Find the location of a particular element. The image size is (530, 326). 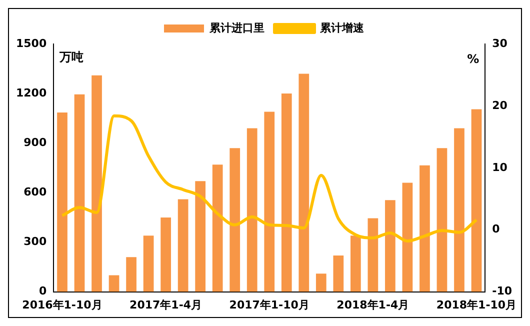

x-tick-label: 2016年1-10月 is located at coordinates (62, 305).